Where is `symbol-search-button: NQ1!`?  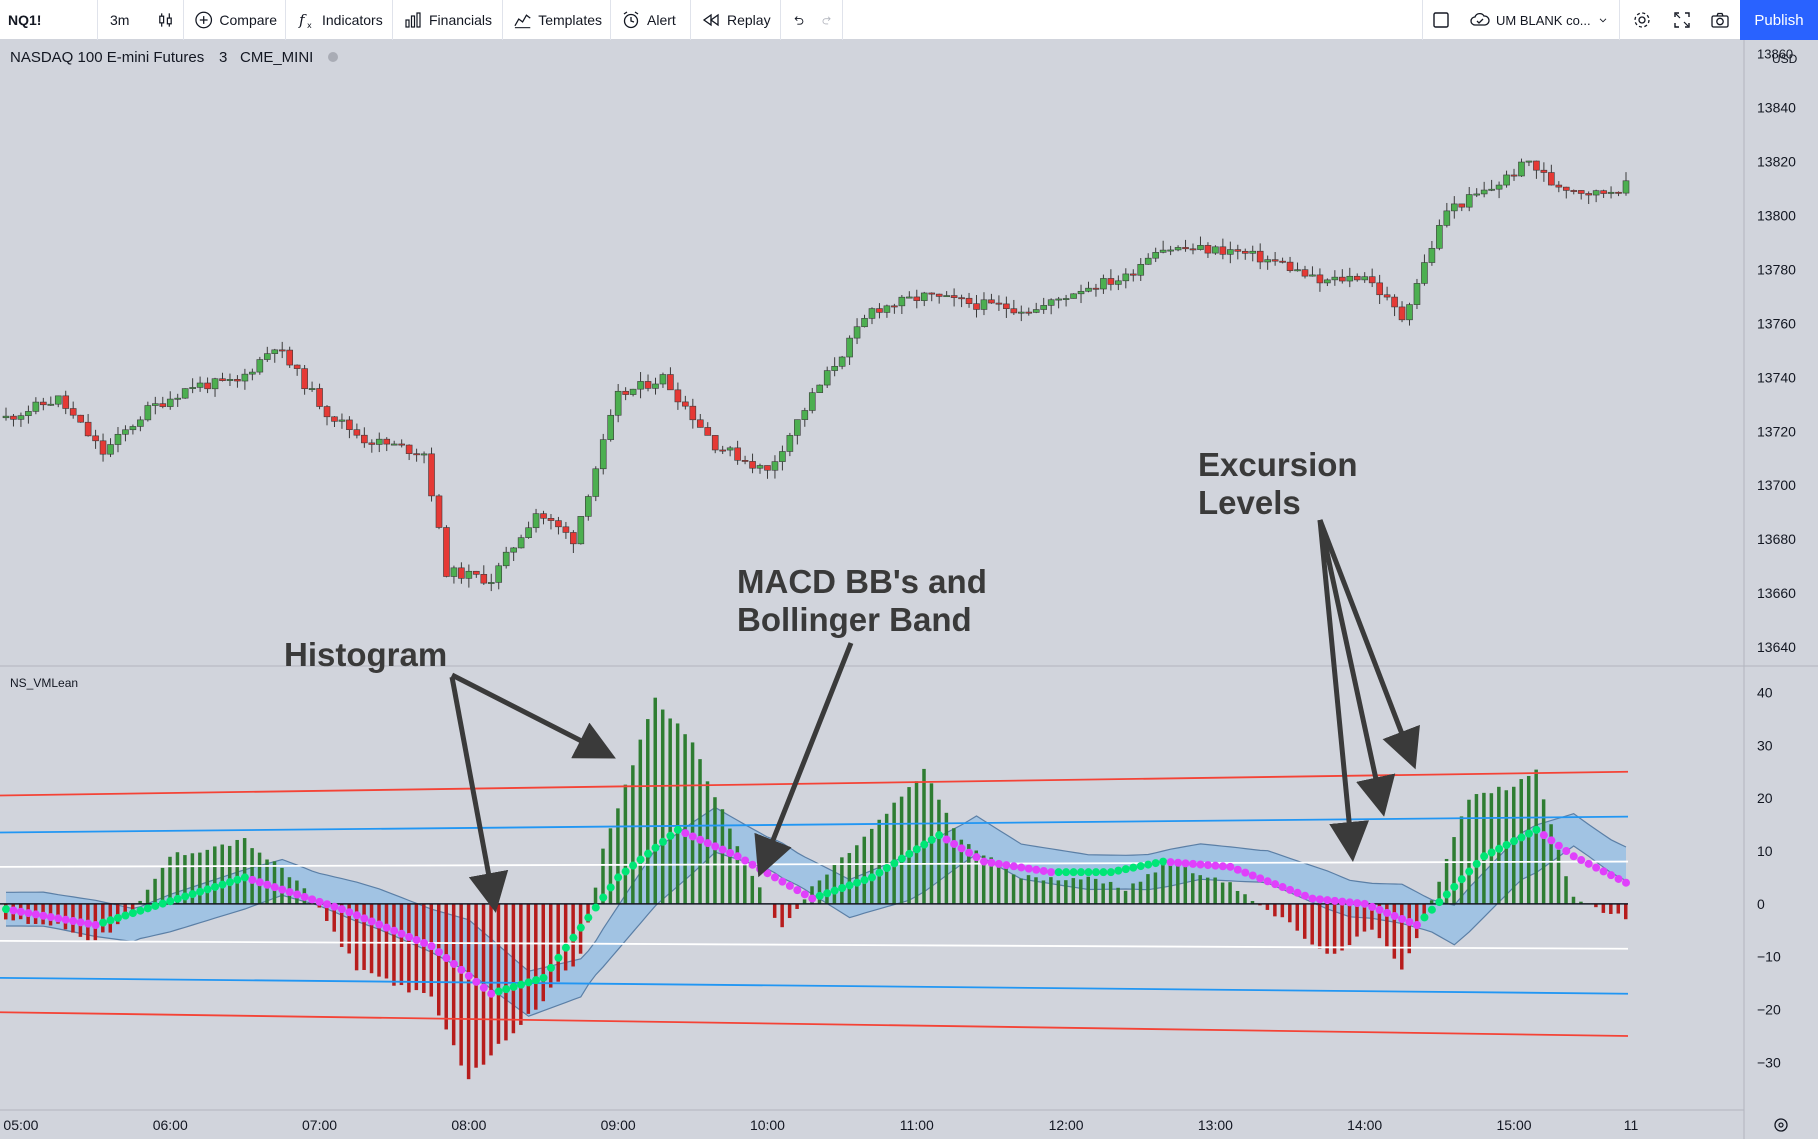 symbol-search-button: NQ1! is located at coordinates (49, 20).